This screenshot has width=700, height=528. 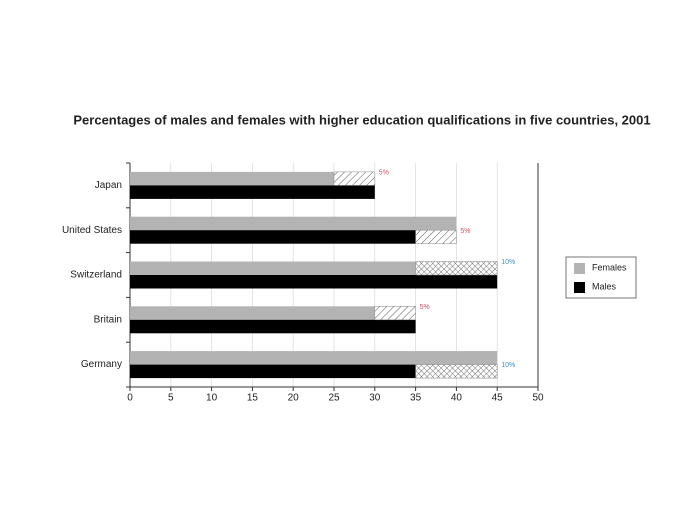 I want to click on y-tick-label: United States, so click(x=92, y=230).